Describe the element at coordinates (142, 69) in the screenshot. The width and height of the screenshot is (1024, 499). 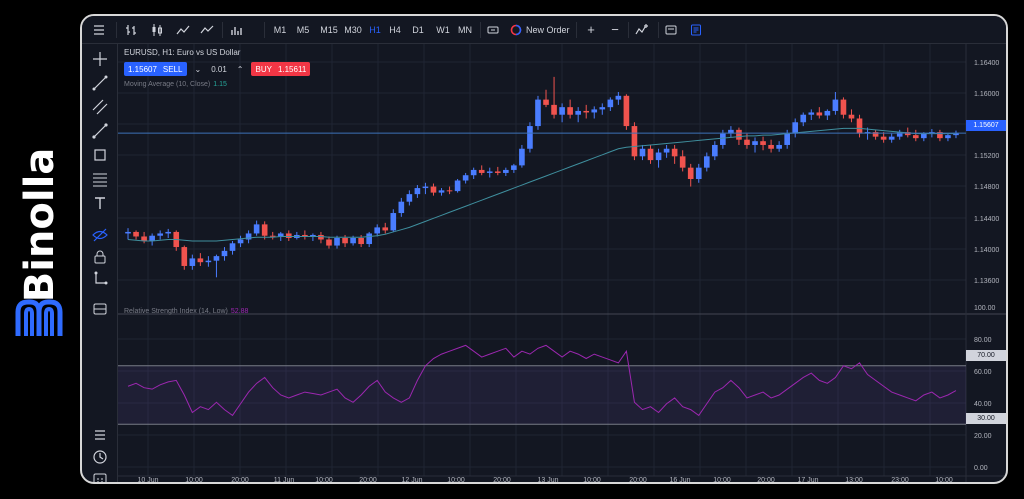
I see `sell-price: 1.15607` at that location.